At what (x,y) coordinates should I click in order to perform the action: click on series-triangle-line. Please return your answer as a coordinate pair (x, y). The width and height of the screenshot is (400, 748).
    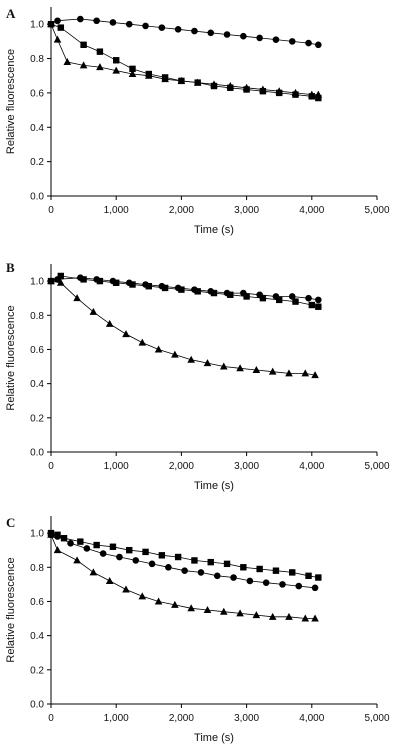
    Looking at the image, I should click on (184, 59).